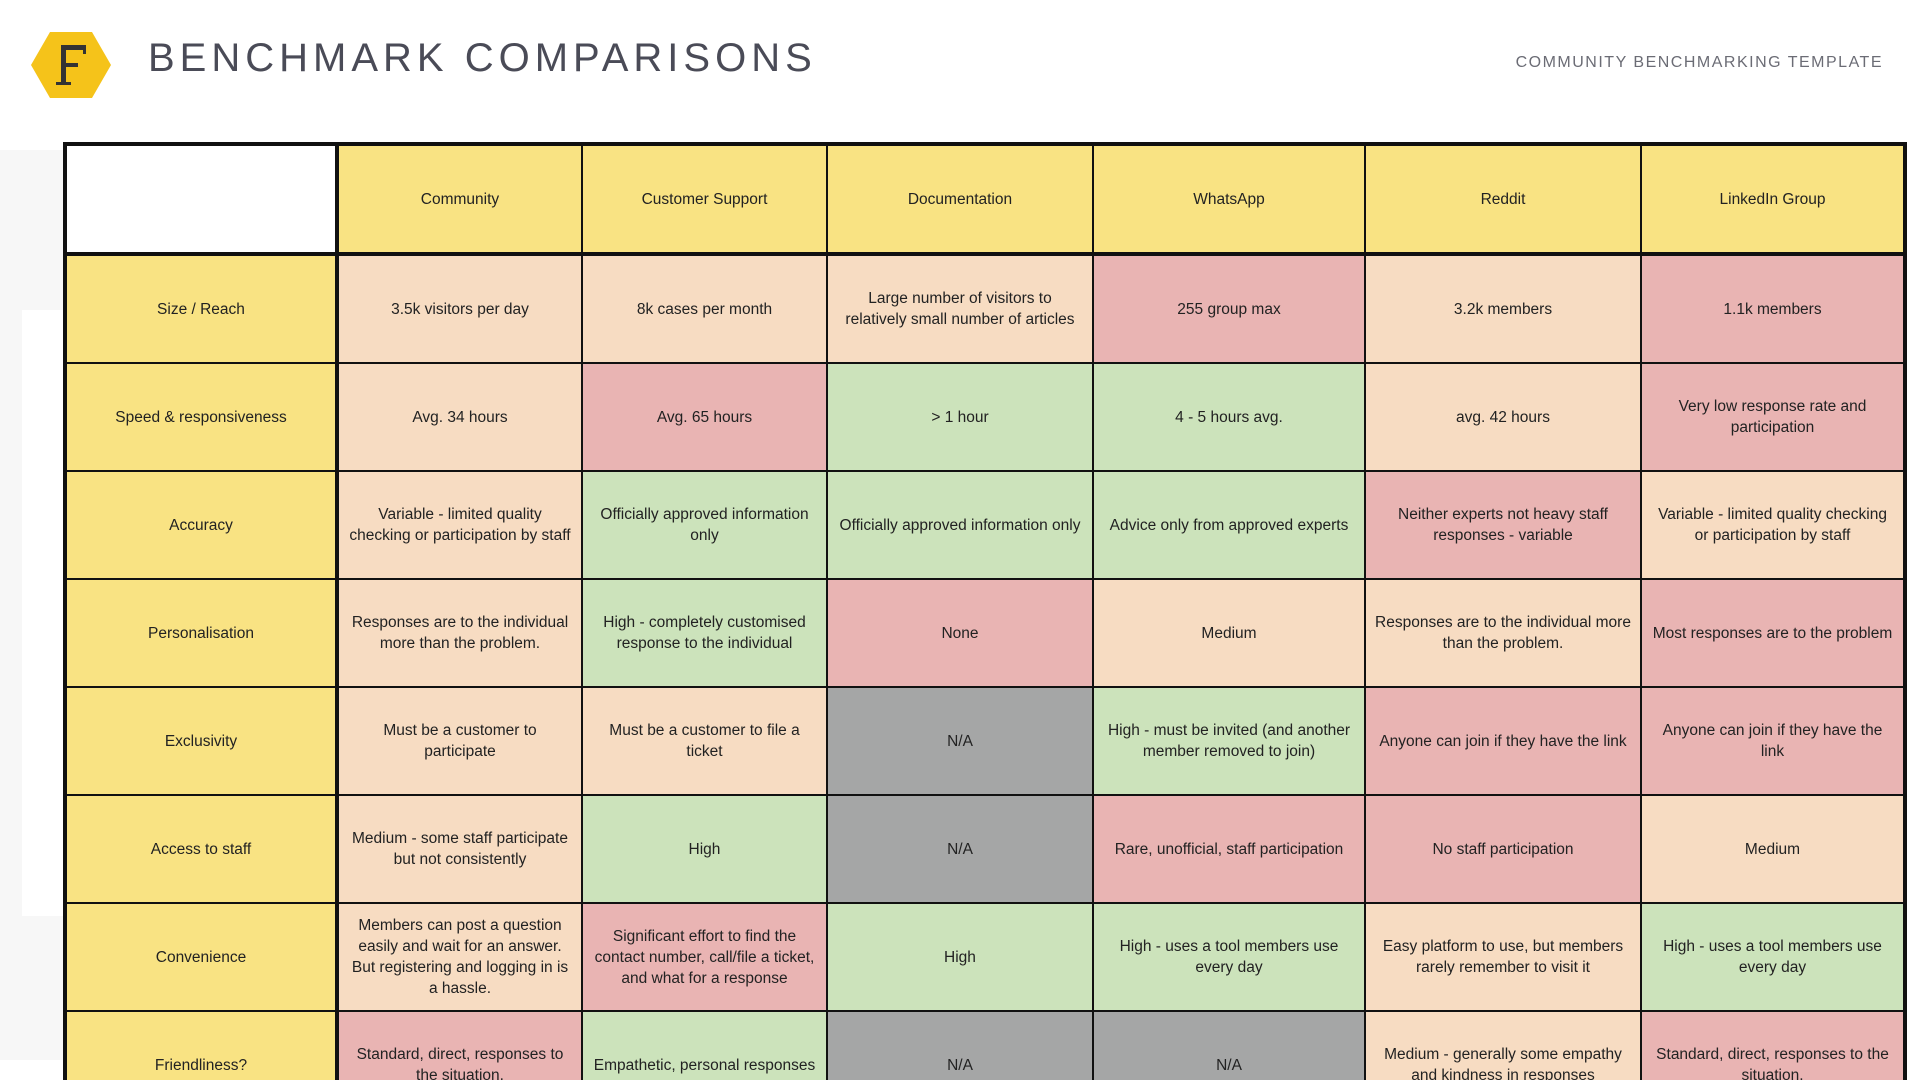 Image resolution: width=1920 pixels, height=1080 pixels. I want to click on table-cell: 1.1k members, so click(1773, 308).